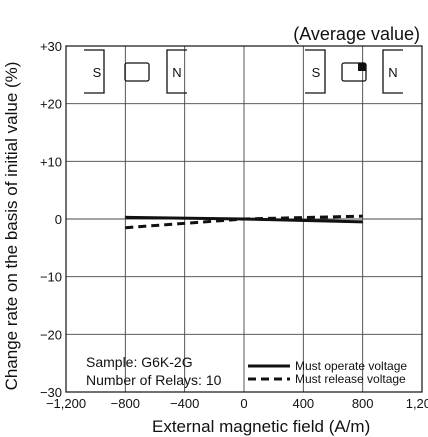  What do you see at coordinates (51, 104) in the screenshot?
I see `y-tick-label: +20` at bounding box center [51, 104].